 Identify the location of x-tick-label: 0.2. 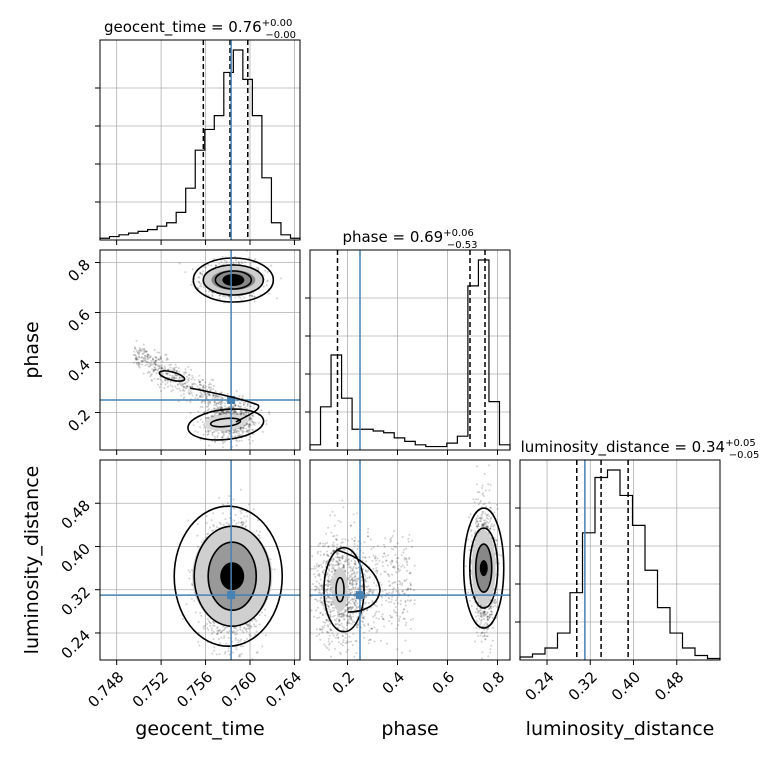
(344, 683).